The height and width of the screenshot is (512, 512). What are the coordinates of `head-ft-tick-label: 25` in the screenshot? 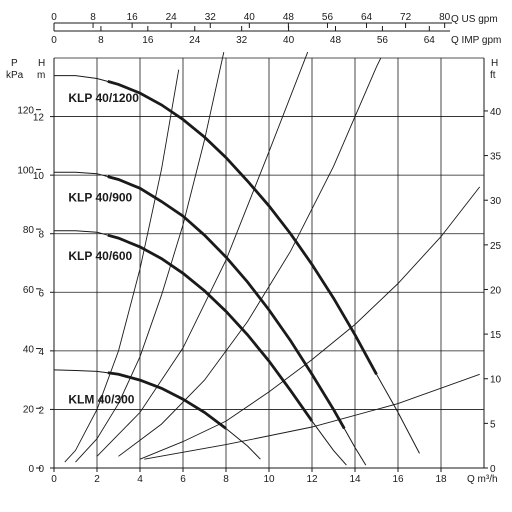 It's located at (496, 246).